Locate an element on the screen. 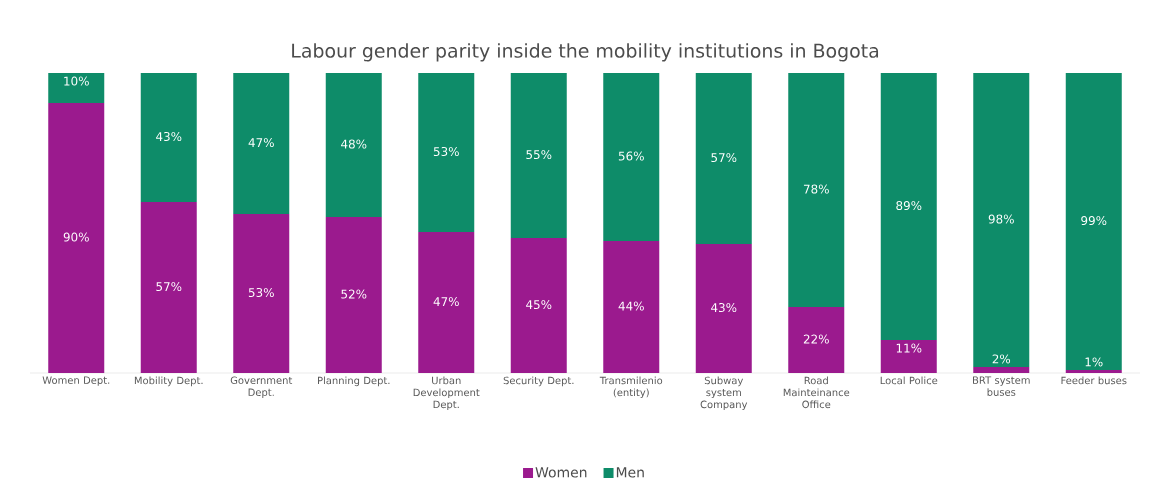 This screenshot has width=1170, height=491. data-label: 89% is located at coordinates (909, 206).